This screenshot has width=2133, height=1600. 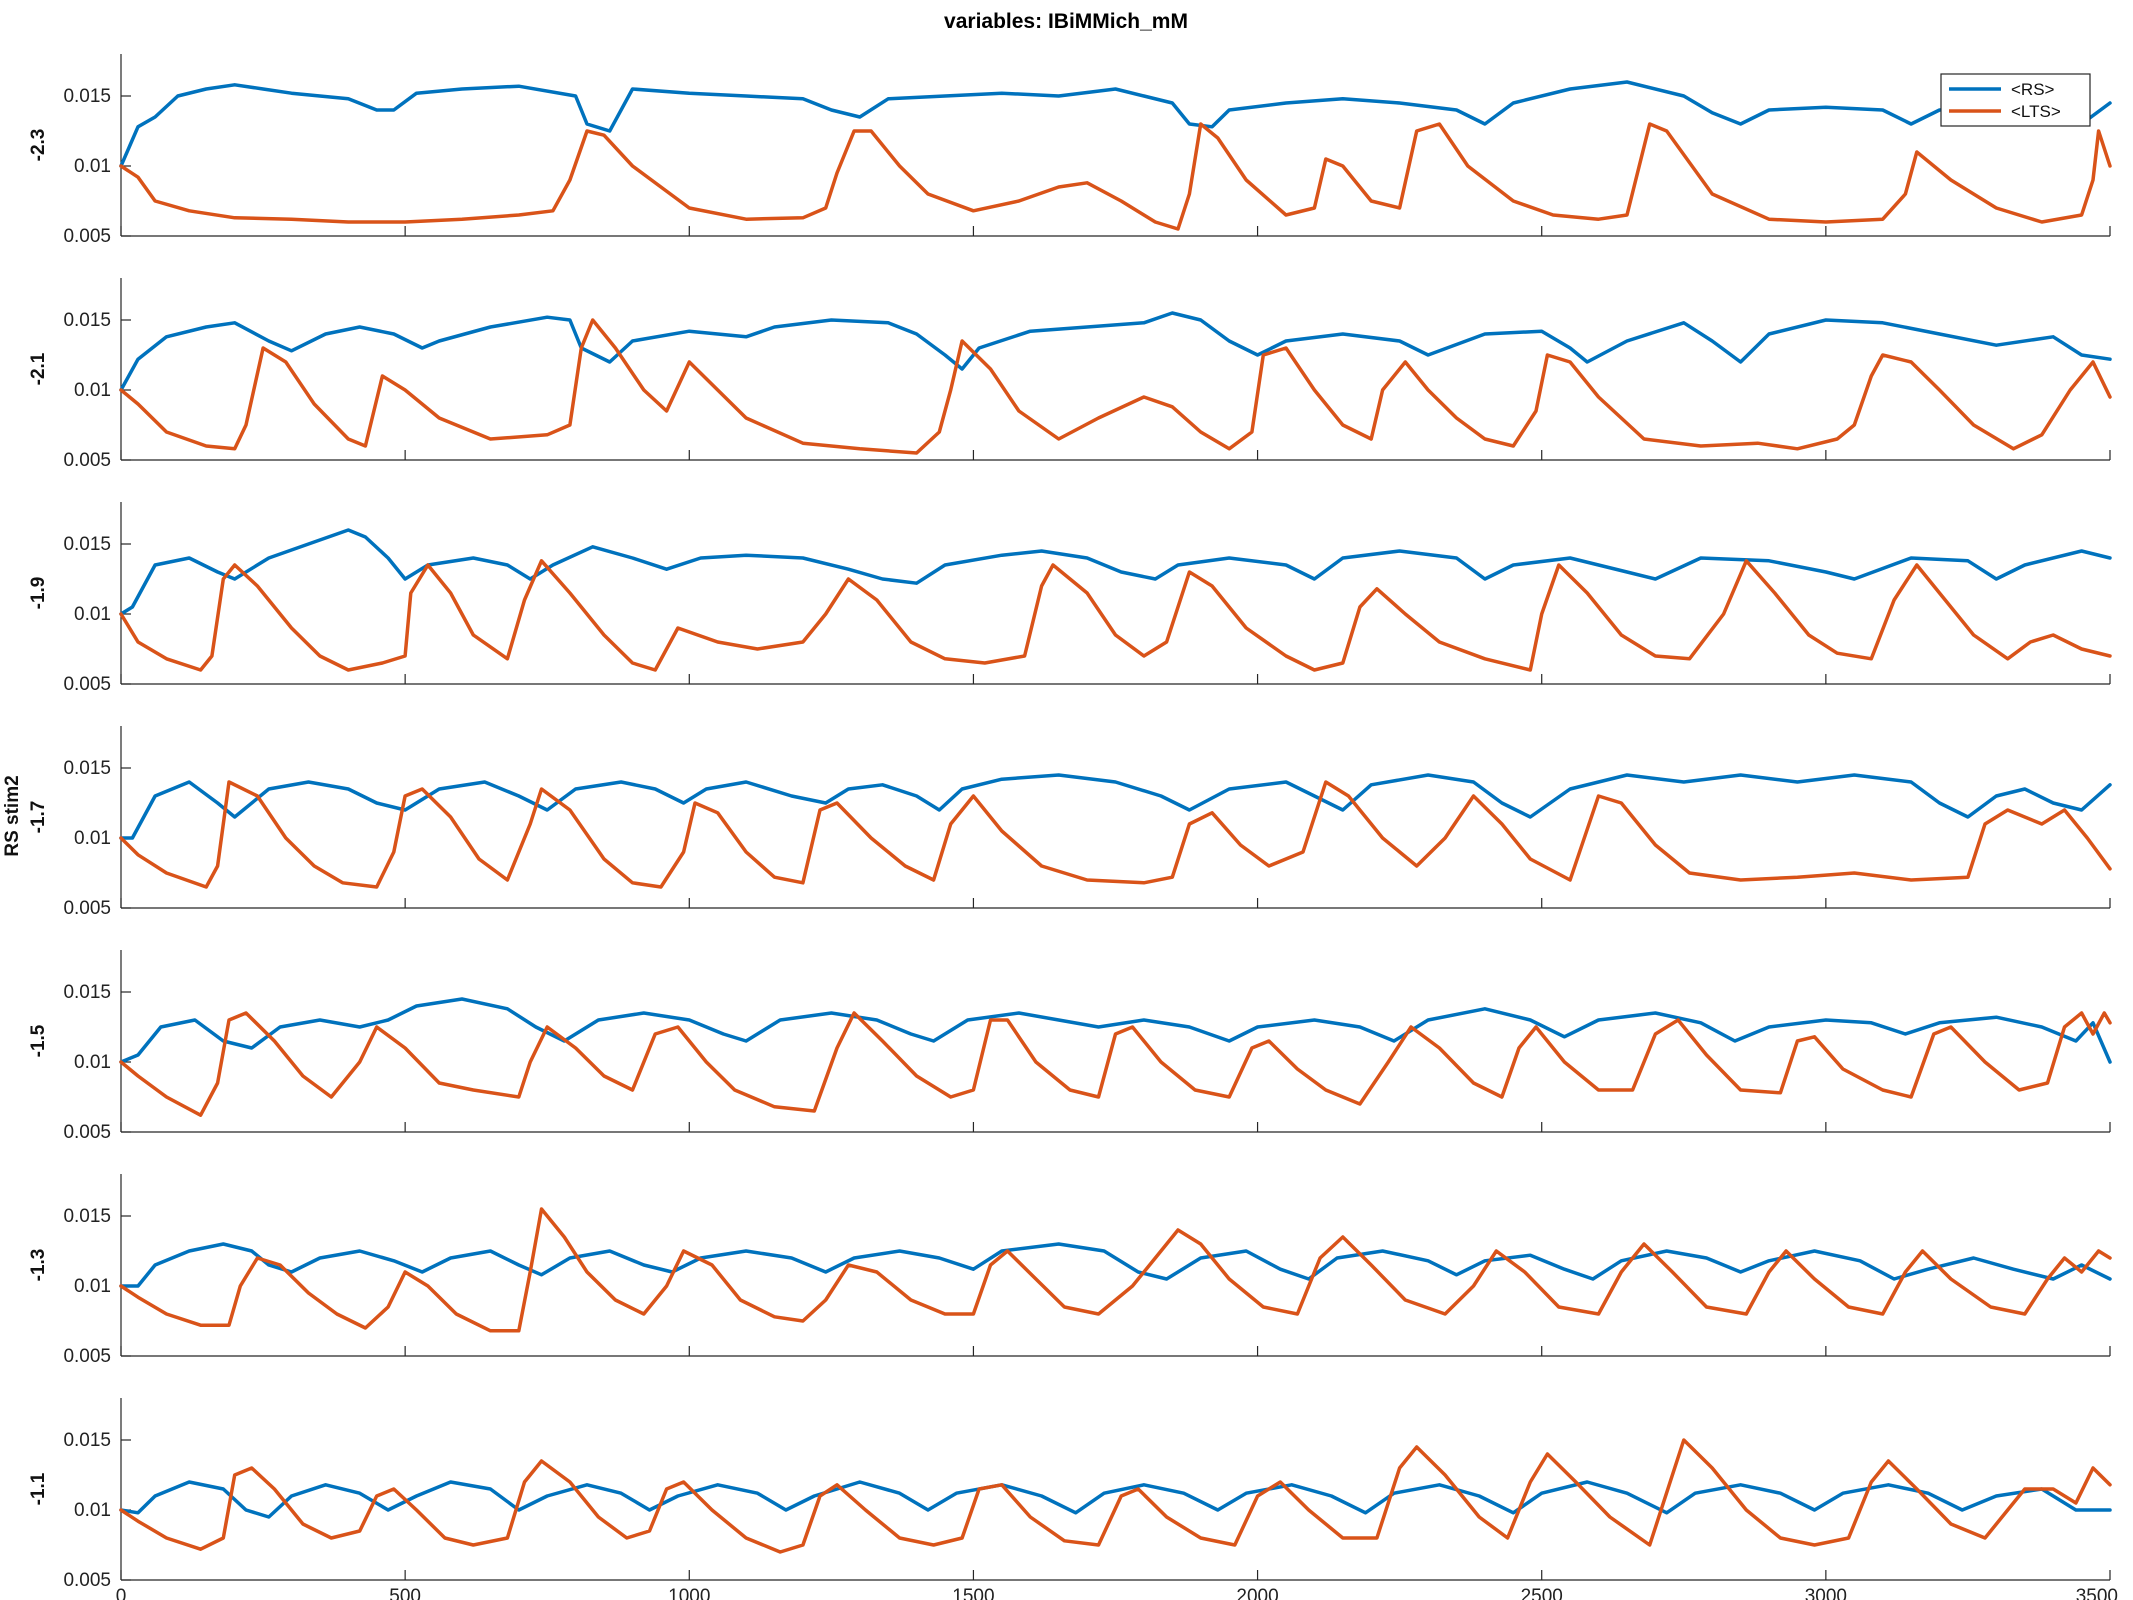 What do you see at coordinates (38, 1040) in the screenshot?
I see `panel-label: -1.5` at bounding box center [38, 1040].